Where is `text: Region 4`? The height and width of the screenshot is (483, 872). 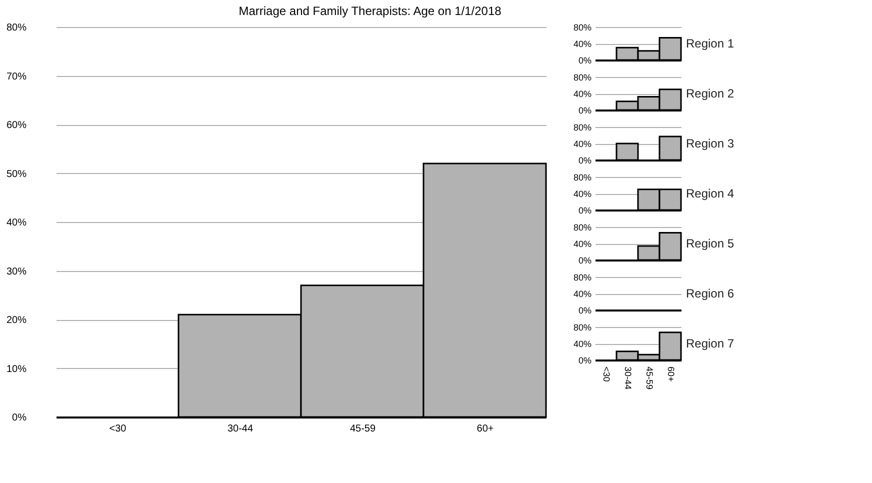
text: Region 4 is located at coordinates (710, 193).